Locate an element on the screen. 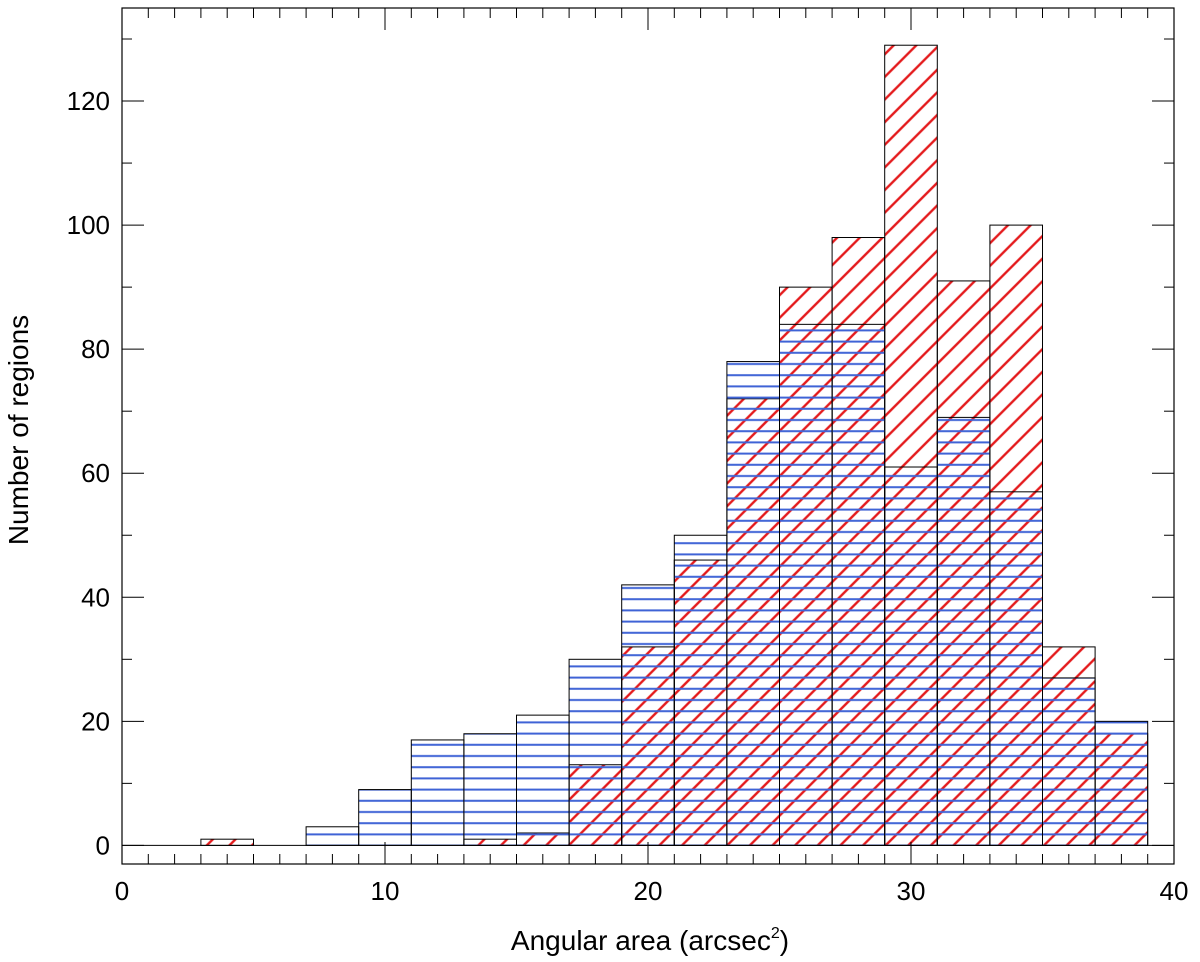  y-tick-label: 80 is located at coordinates (95, 349).